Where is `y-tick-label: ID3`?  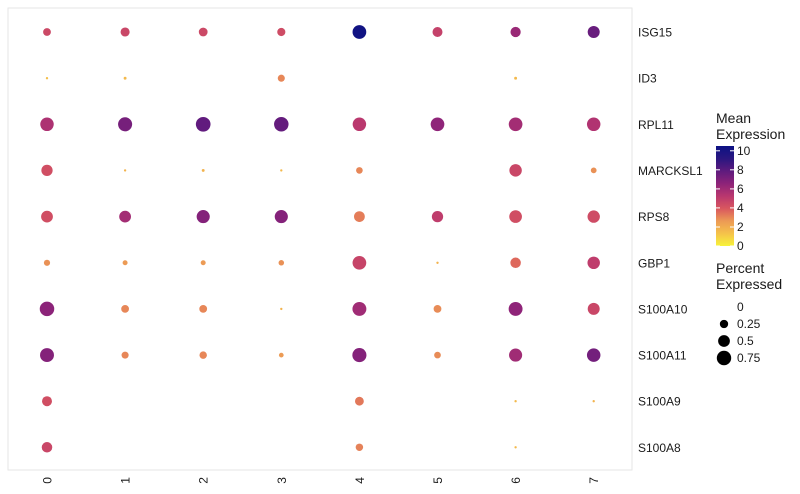
y-tick-label: ID3 is located at coordinates (647, 79).